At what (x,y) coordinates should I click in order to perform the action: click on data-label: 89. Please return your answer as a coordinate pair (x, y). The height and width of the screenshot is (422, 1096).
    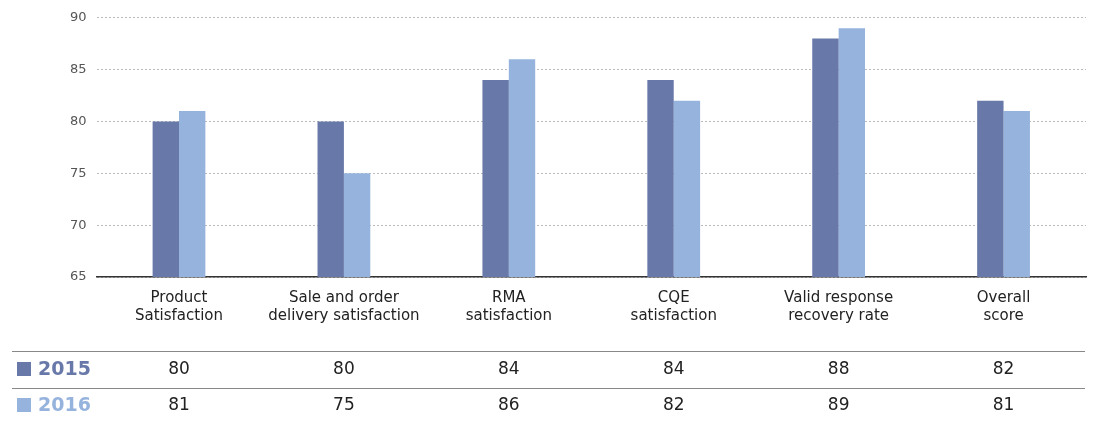
    Looking at the image, I should click on (838, 404).